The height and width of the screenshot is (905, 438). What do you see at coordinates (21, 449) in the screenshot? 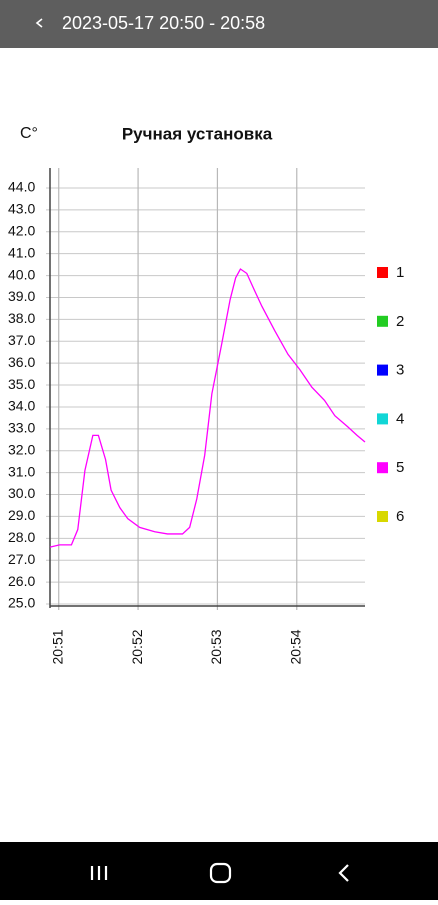
I see `y-tick-label: 32.0` at bounding box center [21, 449].